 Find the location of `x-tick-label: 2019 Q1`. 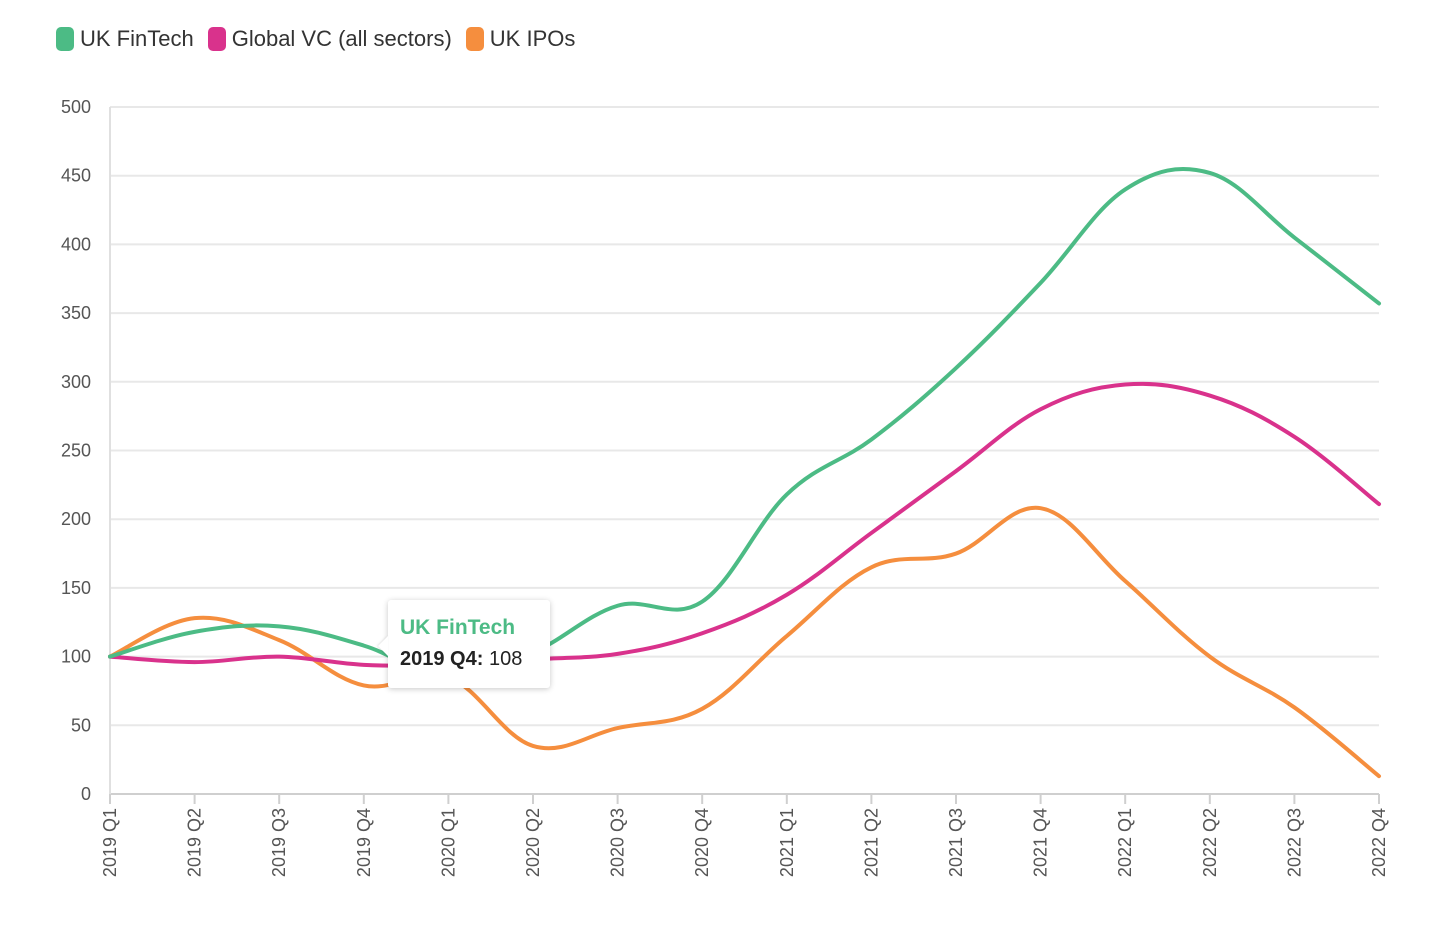

x-tick-label: 2019 Q1 is located at coordinates (110, 842).